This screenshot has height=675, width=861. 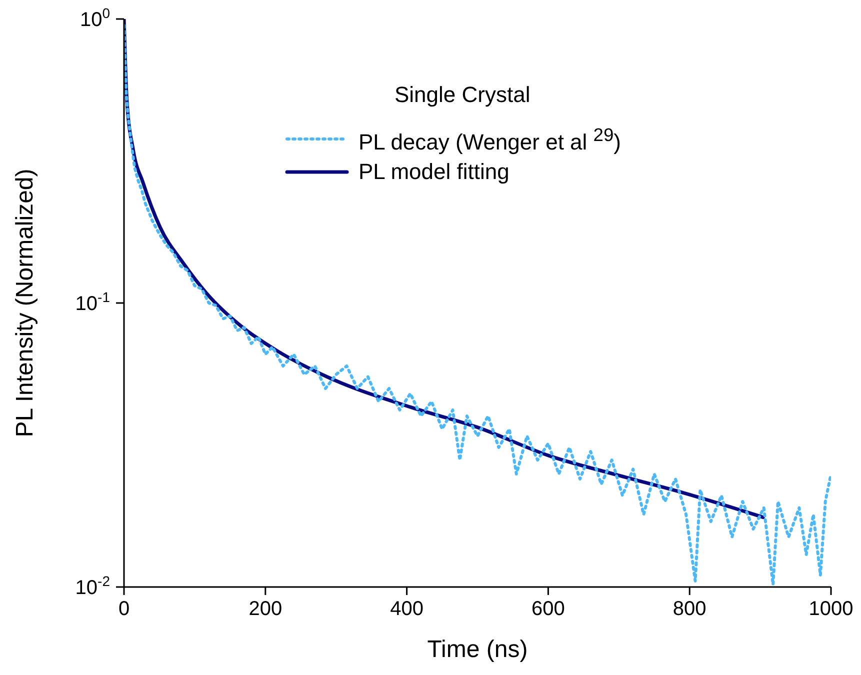 What do you see at coordinates (489, 139) in the screenshot?
I see `legend-label: PL decay (Wenger et al $^{29}$)` at bounding box center [489, 139].